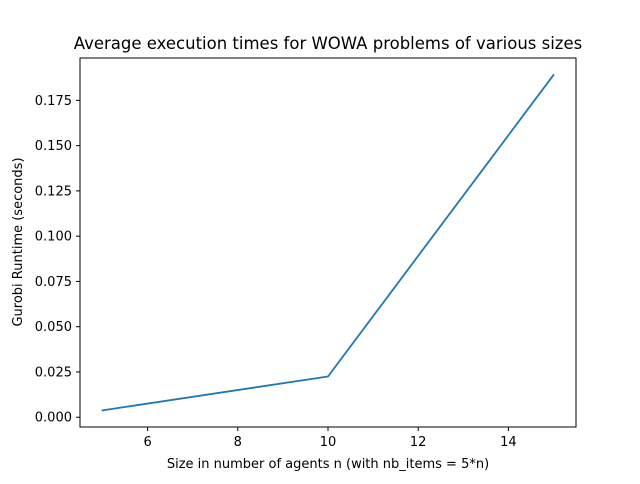 This screenshot has width=640, height=484. What do you see at coordinates (147, 442) in the screenshot?
I see `x-tick-label: 6` at bounding box center [147, 442].